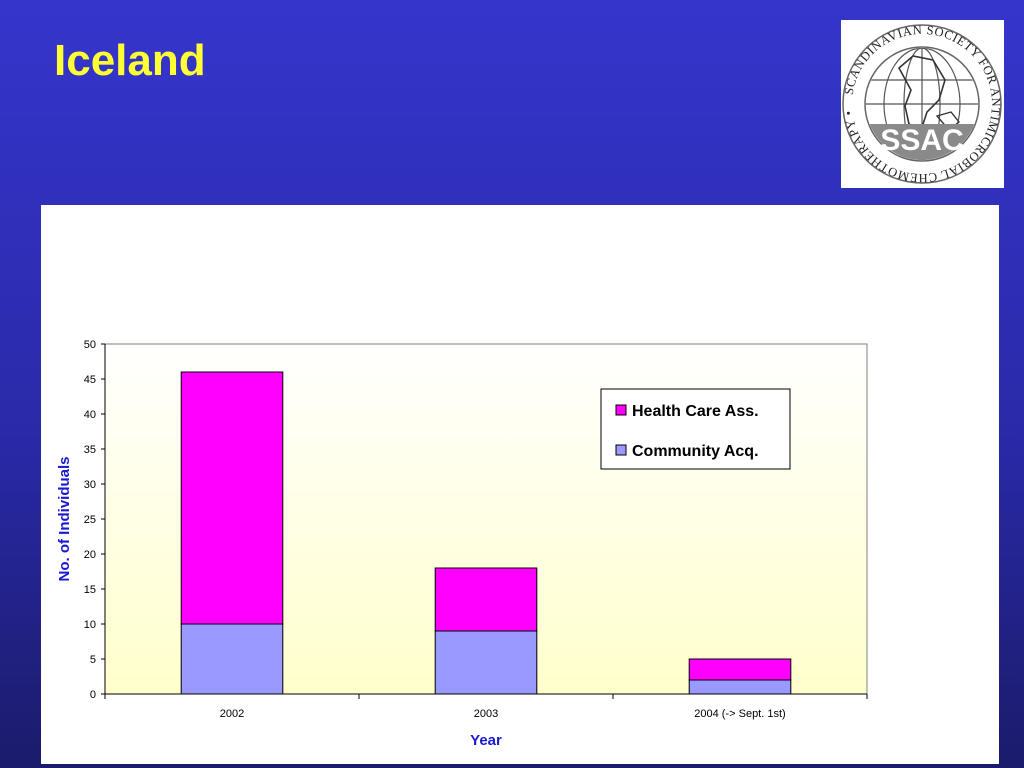 The width and height of the screenshot is (1024, 768). What do you see at coordinates (90, 380) in the screenshot?
I see `y-tick-label: 45` at bounding box center [90, 380].